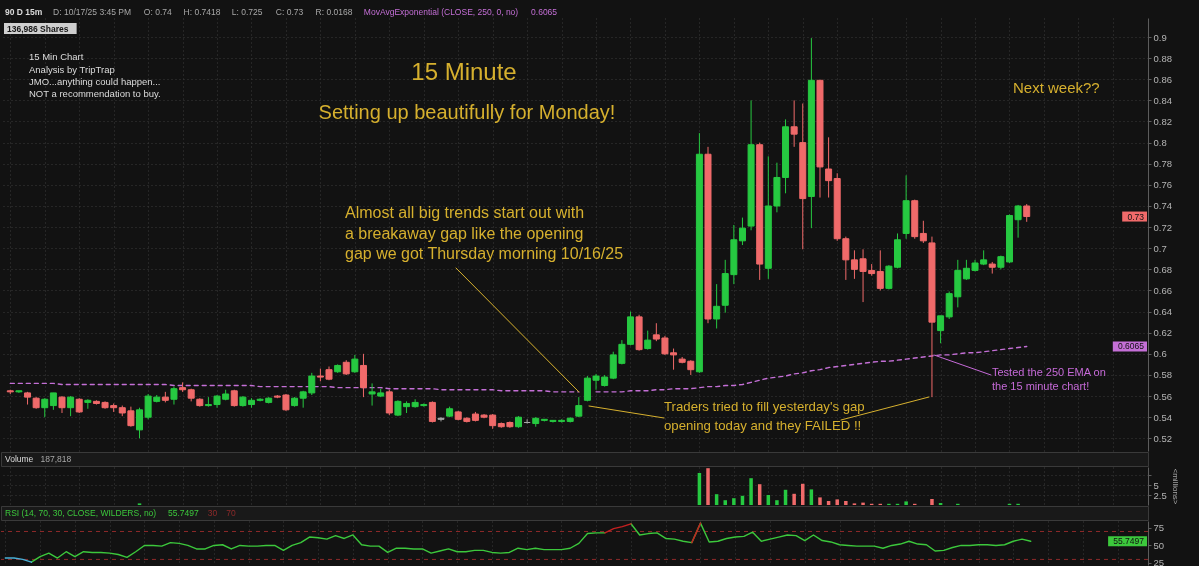 The width and height of the screenshot is (1200, 566). Describe the element at coordinates (92, 12) in the screenshot. I see `text: D: 10/17/25 3:45 PM` at that location.